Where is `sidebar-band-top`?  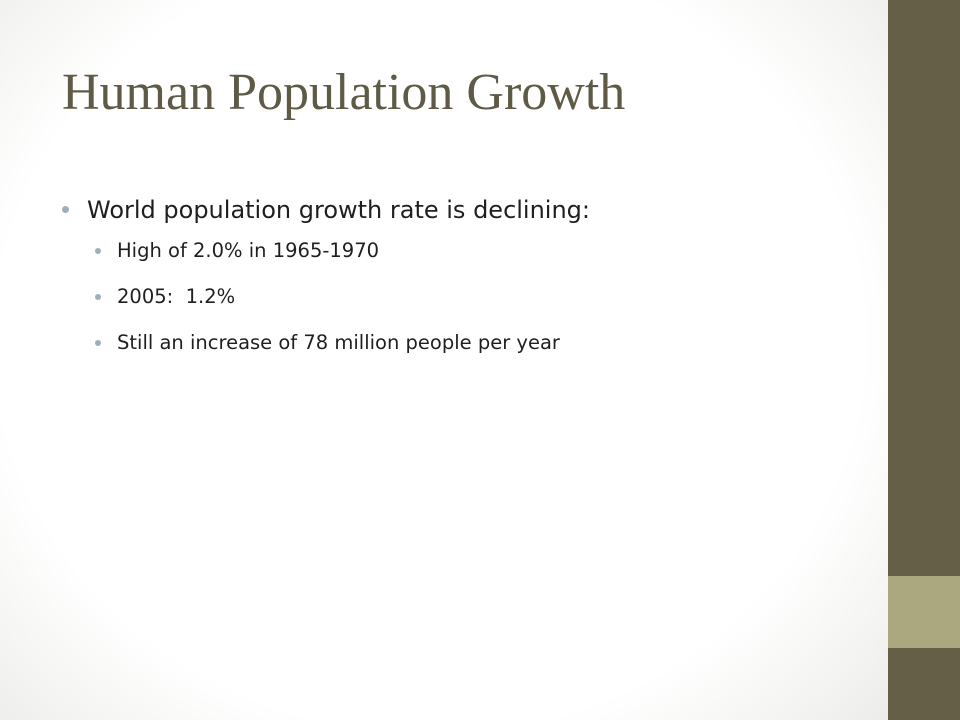 sidebar-band-top is located at coordinates (924, 288).